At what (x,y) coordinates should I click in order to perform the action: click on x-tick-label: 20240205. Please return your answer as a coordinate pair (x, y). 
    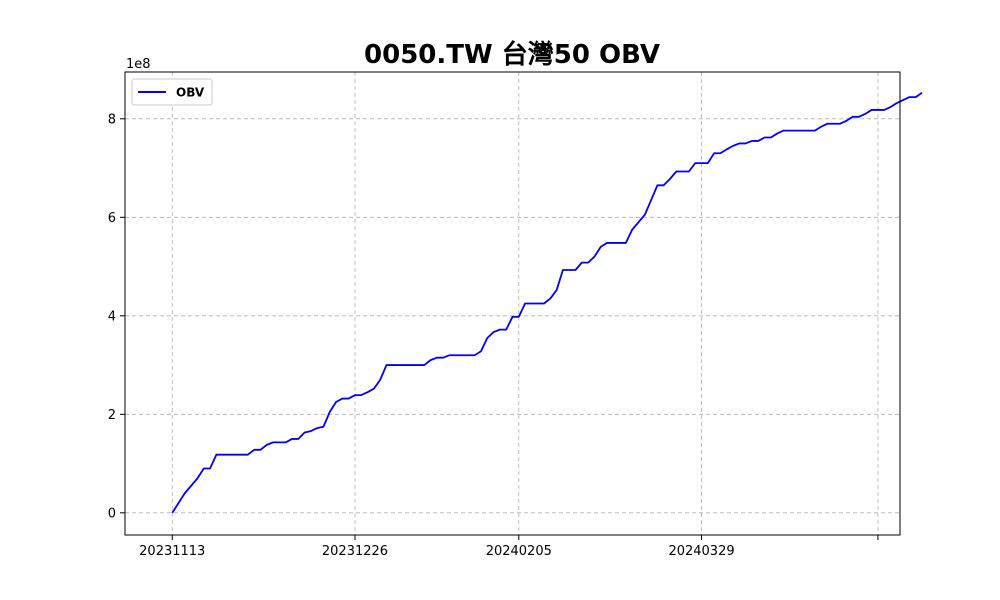
    Looking at the image, I should click on (519, 551).